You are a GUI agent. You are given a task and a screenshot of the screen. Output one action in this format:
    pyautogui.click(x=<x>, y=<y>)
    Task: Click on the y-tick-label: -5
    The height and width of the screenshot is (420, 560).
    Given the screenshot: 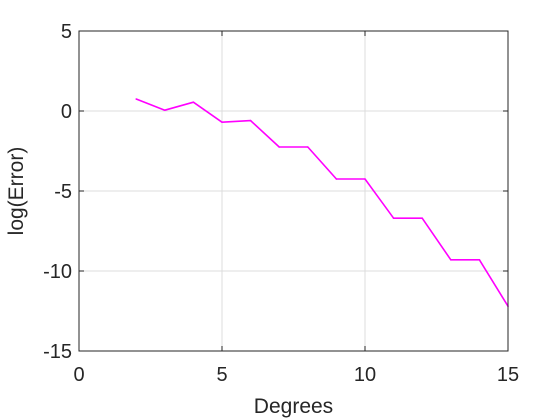 What is the action you would take?
    pyautogui.click(x=63, y=192)
    